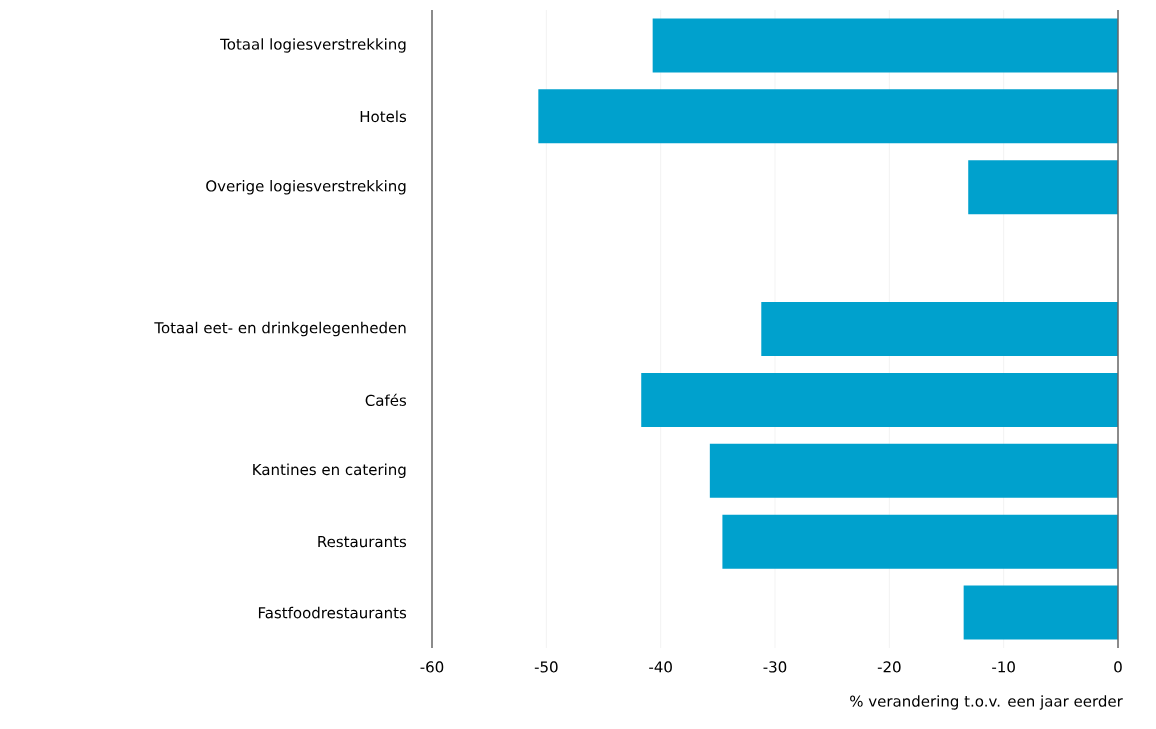 The image size is (1156, 729). Describe the element at coordinates (432, 667) in the screenshot. I see `x-tick-label: -60` at that location.